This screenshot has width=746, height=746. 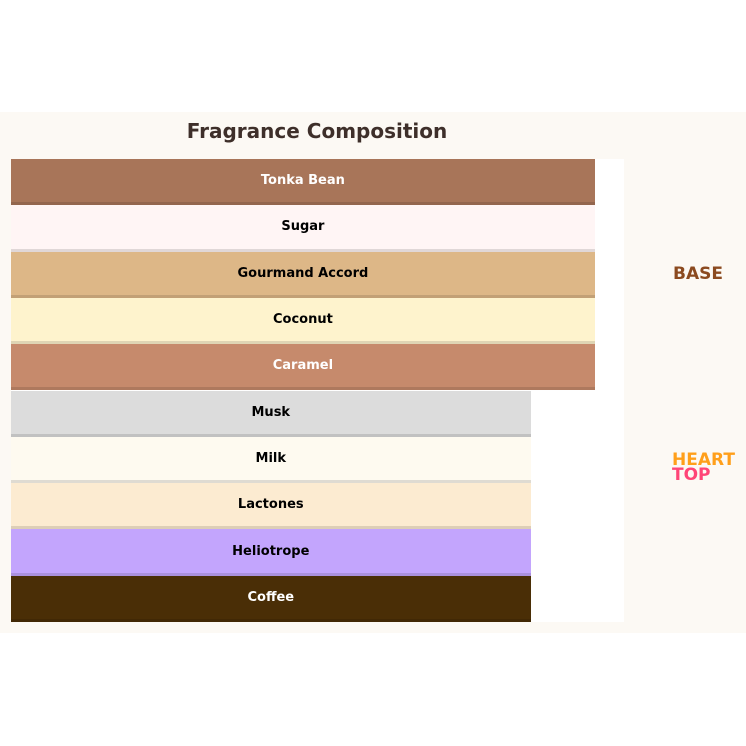 I want to click on bar-tonka-bean: Tonka Bean, so click(x=303, y=182).